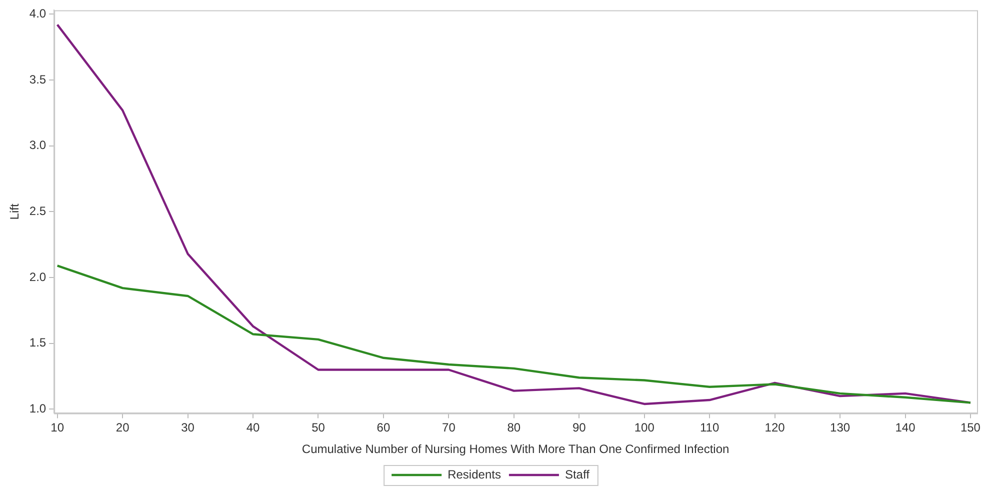  Describe the element at coordinates (516, 449) in the screenshot. I see `x-axis-title: Cumulative Number of Nursing Homes With More Than One Confirmed Infection` at that location.